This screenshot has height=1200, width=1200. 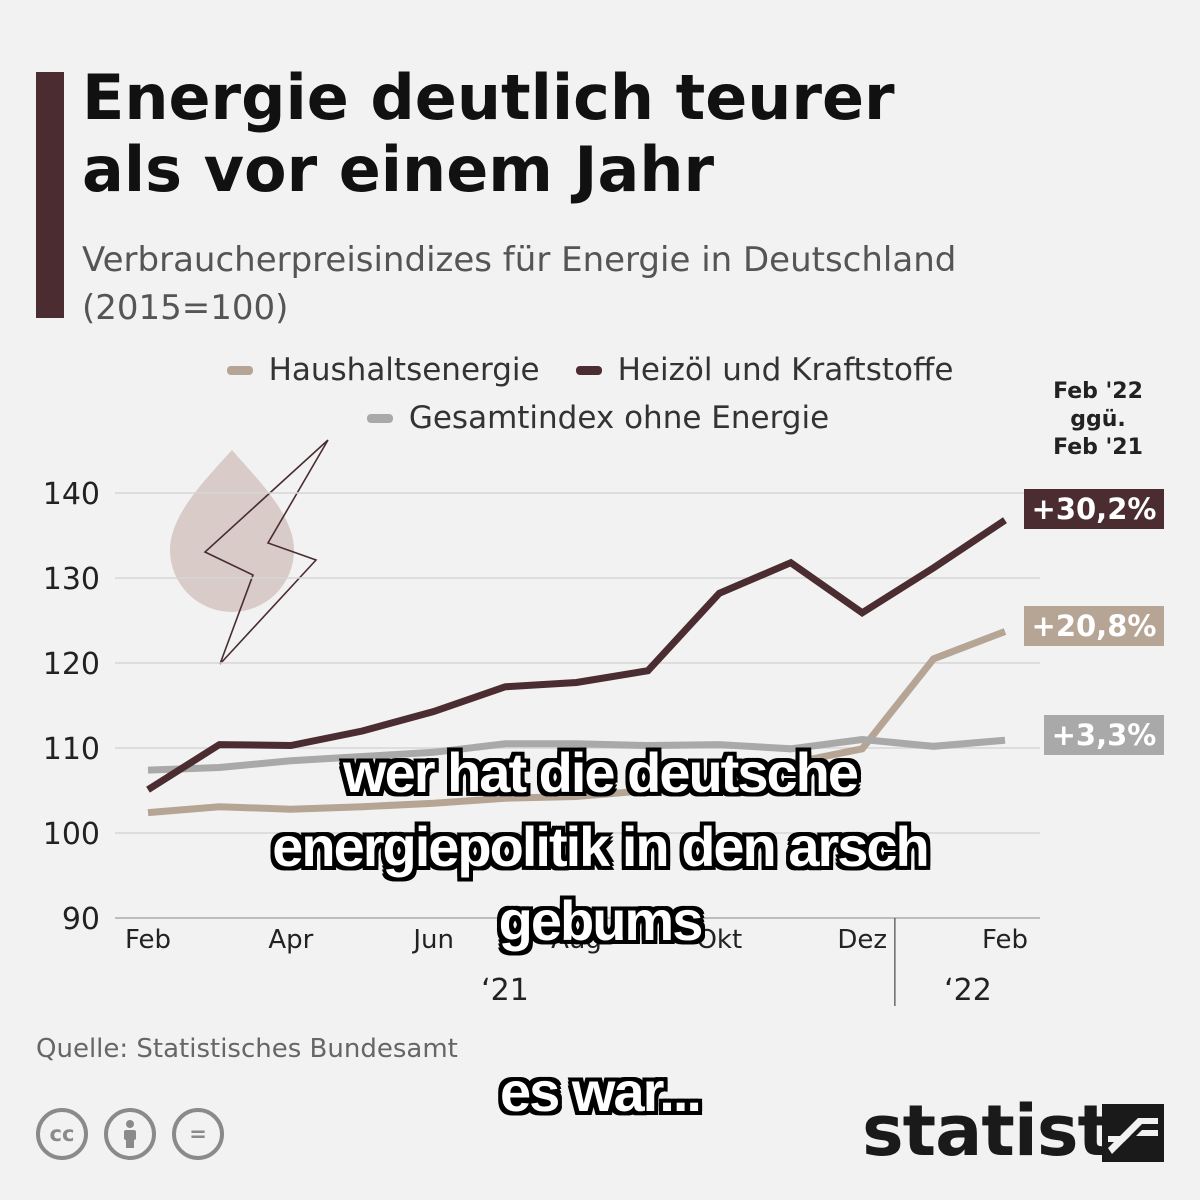 I want to click on y-tick-label: 90, so click(x=81, y=919).